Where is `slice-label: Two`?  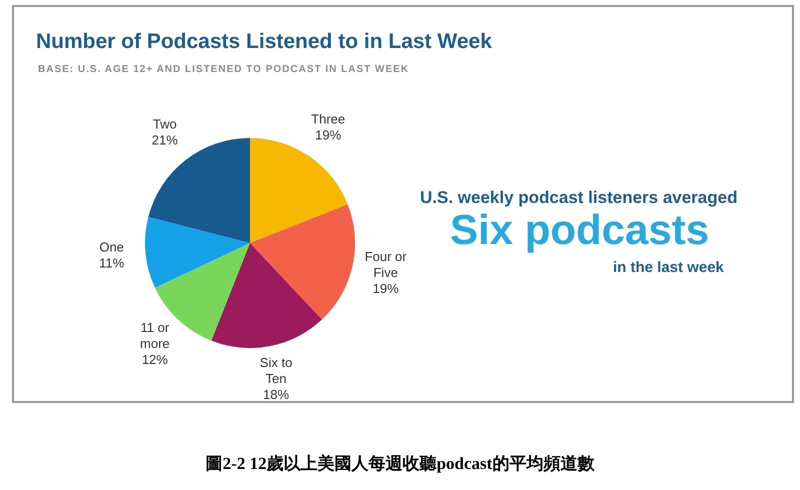 slice-label: Two is located at coordinates (164, 124).